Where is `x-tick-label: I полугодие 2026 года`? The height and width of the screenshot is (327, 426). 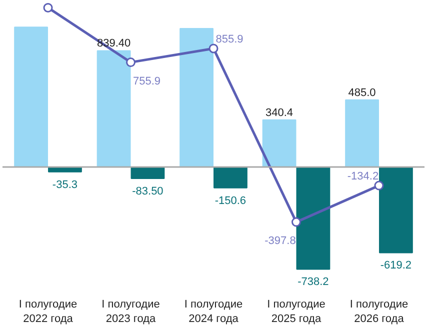
x-tick-label: I полугодие 2026 года is located at coordinates (379, 311).